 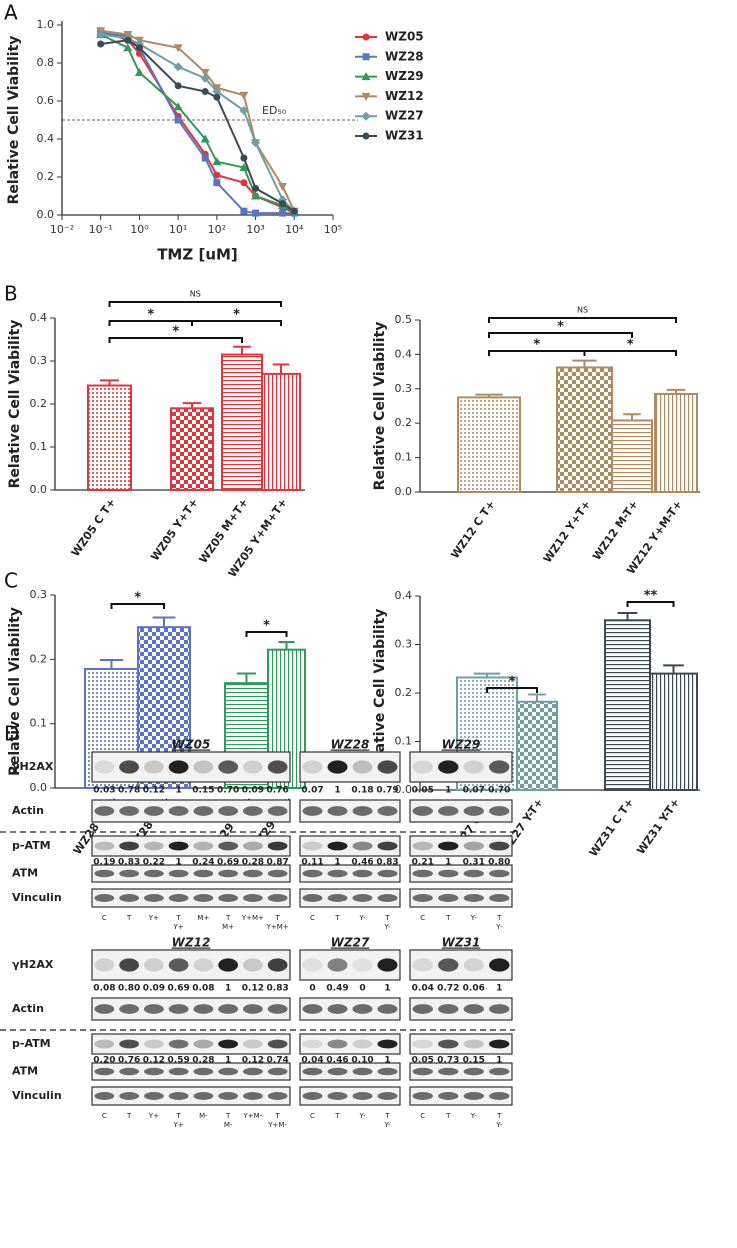 What do you see at coordinates (253, 1061) in the screenshot?
I see `quant-label: 0.12` at bounding box center [253, 1061].